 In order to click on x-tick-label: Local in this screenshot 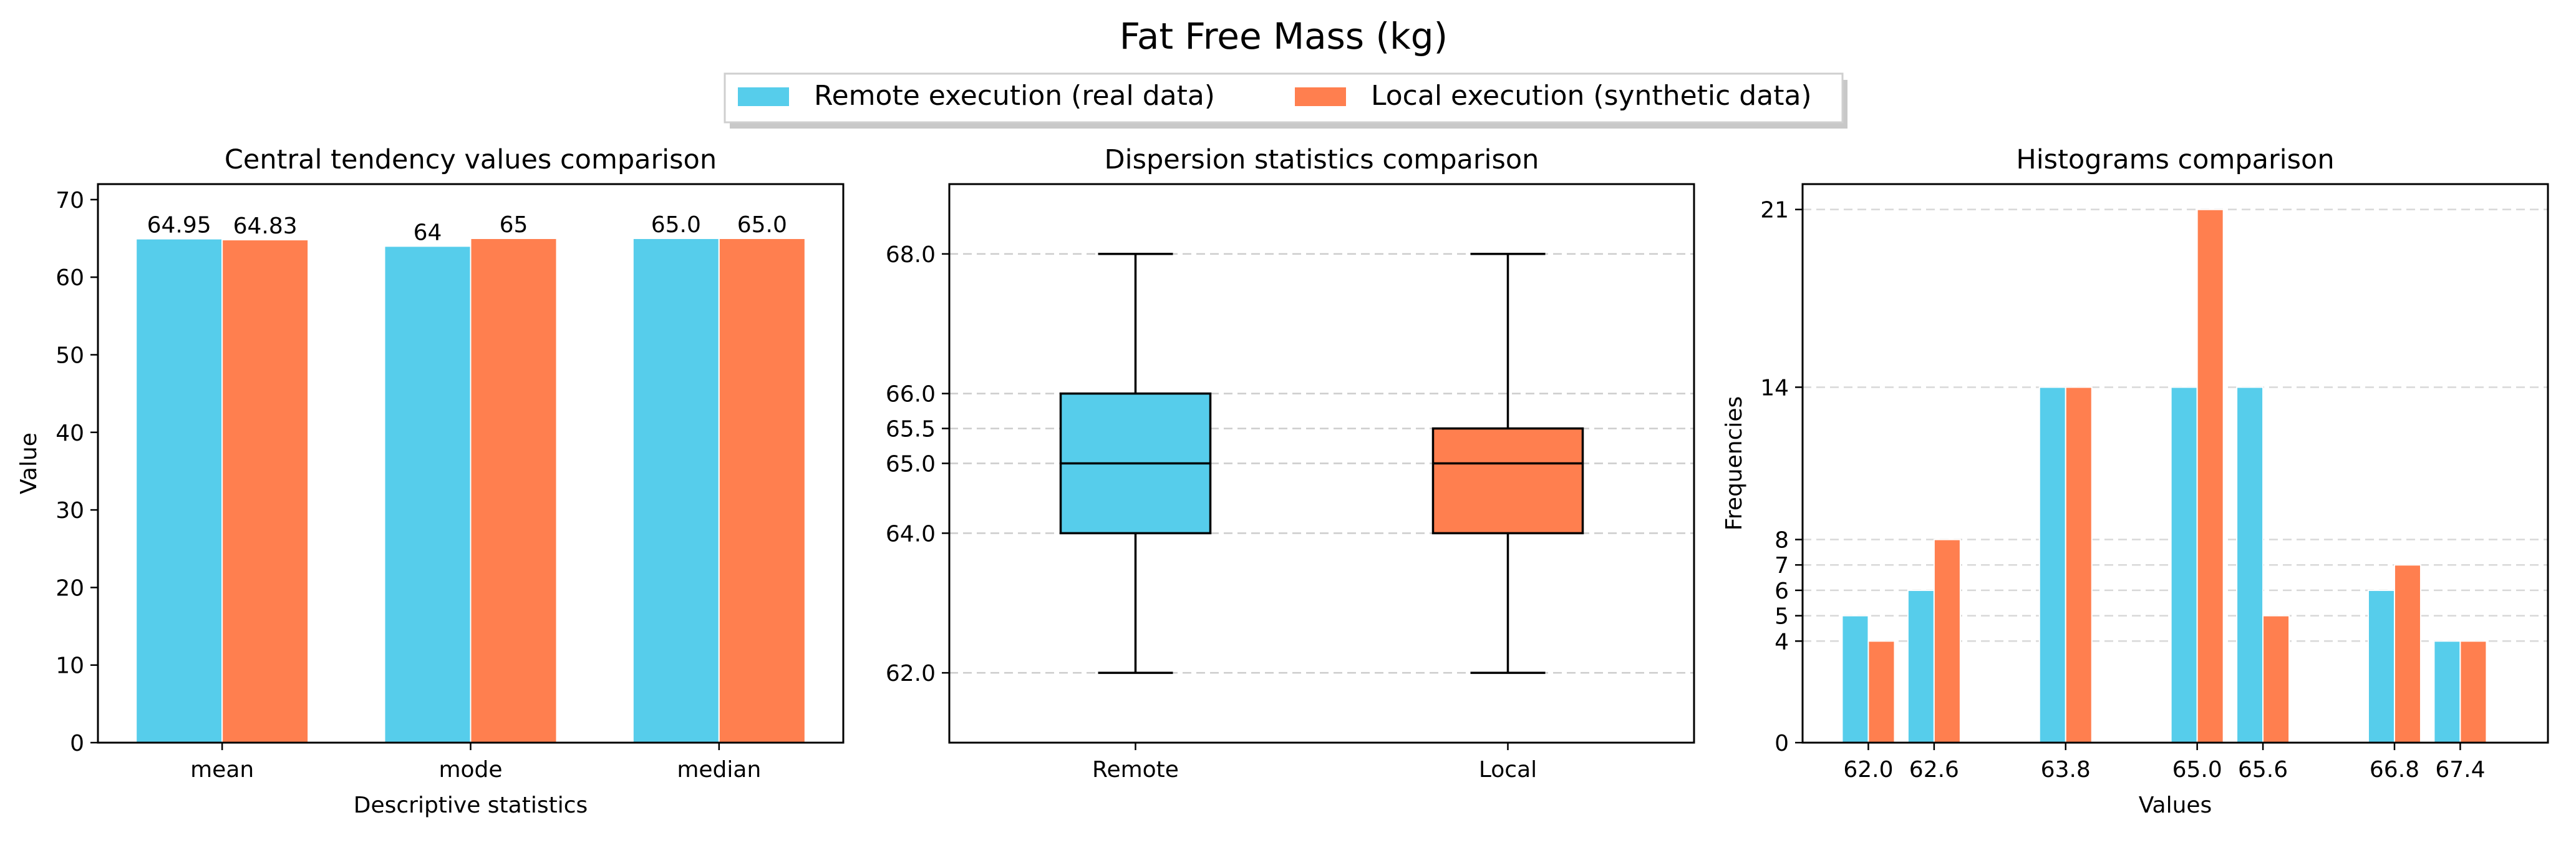, I will do `click(1508, 770)`.